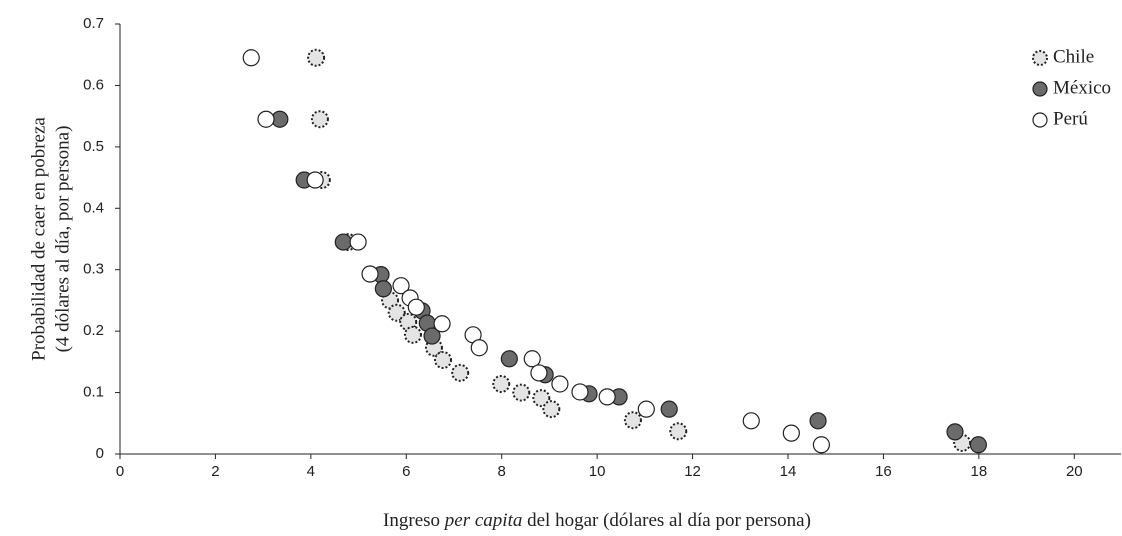  What do you see at coordinates (692, 471) in the screenshot?
I see `x-tick-label: 12` at bounding box center [692, 471].